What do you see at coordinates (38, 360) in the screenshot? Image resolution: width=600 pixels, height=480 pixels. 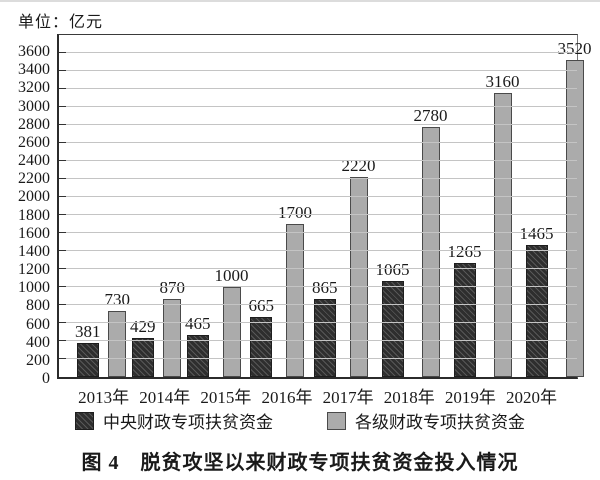 I see `y-axis-tick-label: 200` at bounding box center [38, 360].